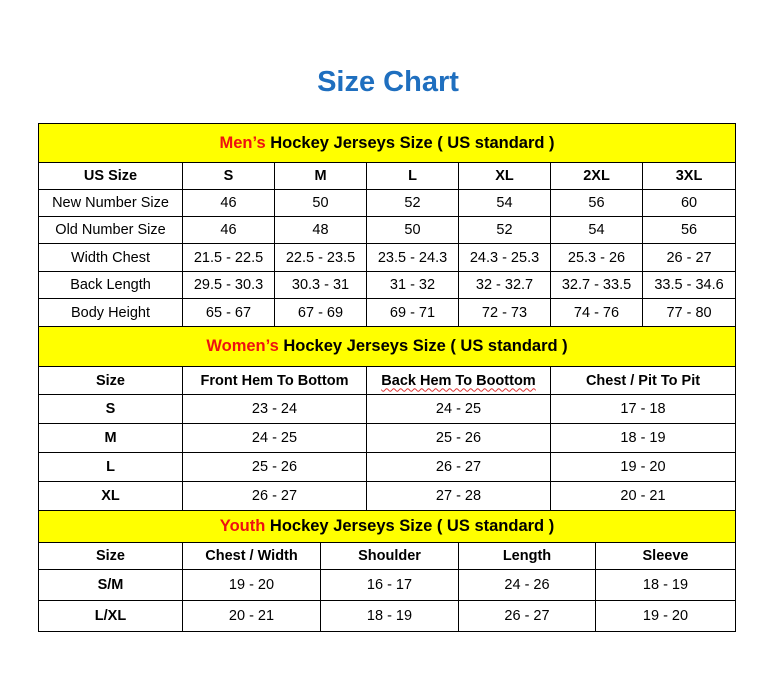 The width and height of the screenshot is (776, 692). What do you see at coordinates (320, 176) in the screenshot?
I see `column-header: M` at bounding box center [320, 176].